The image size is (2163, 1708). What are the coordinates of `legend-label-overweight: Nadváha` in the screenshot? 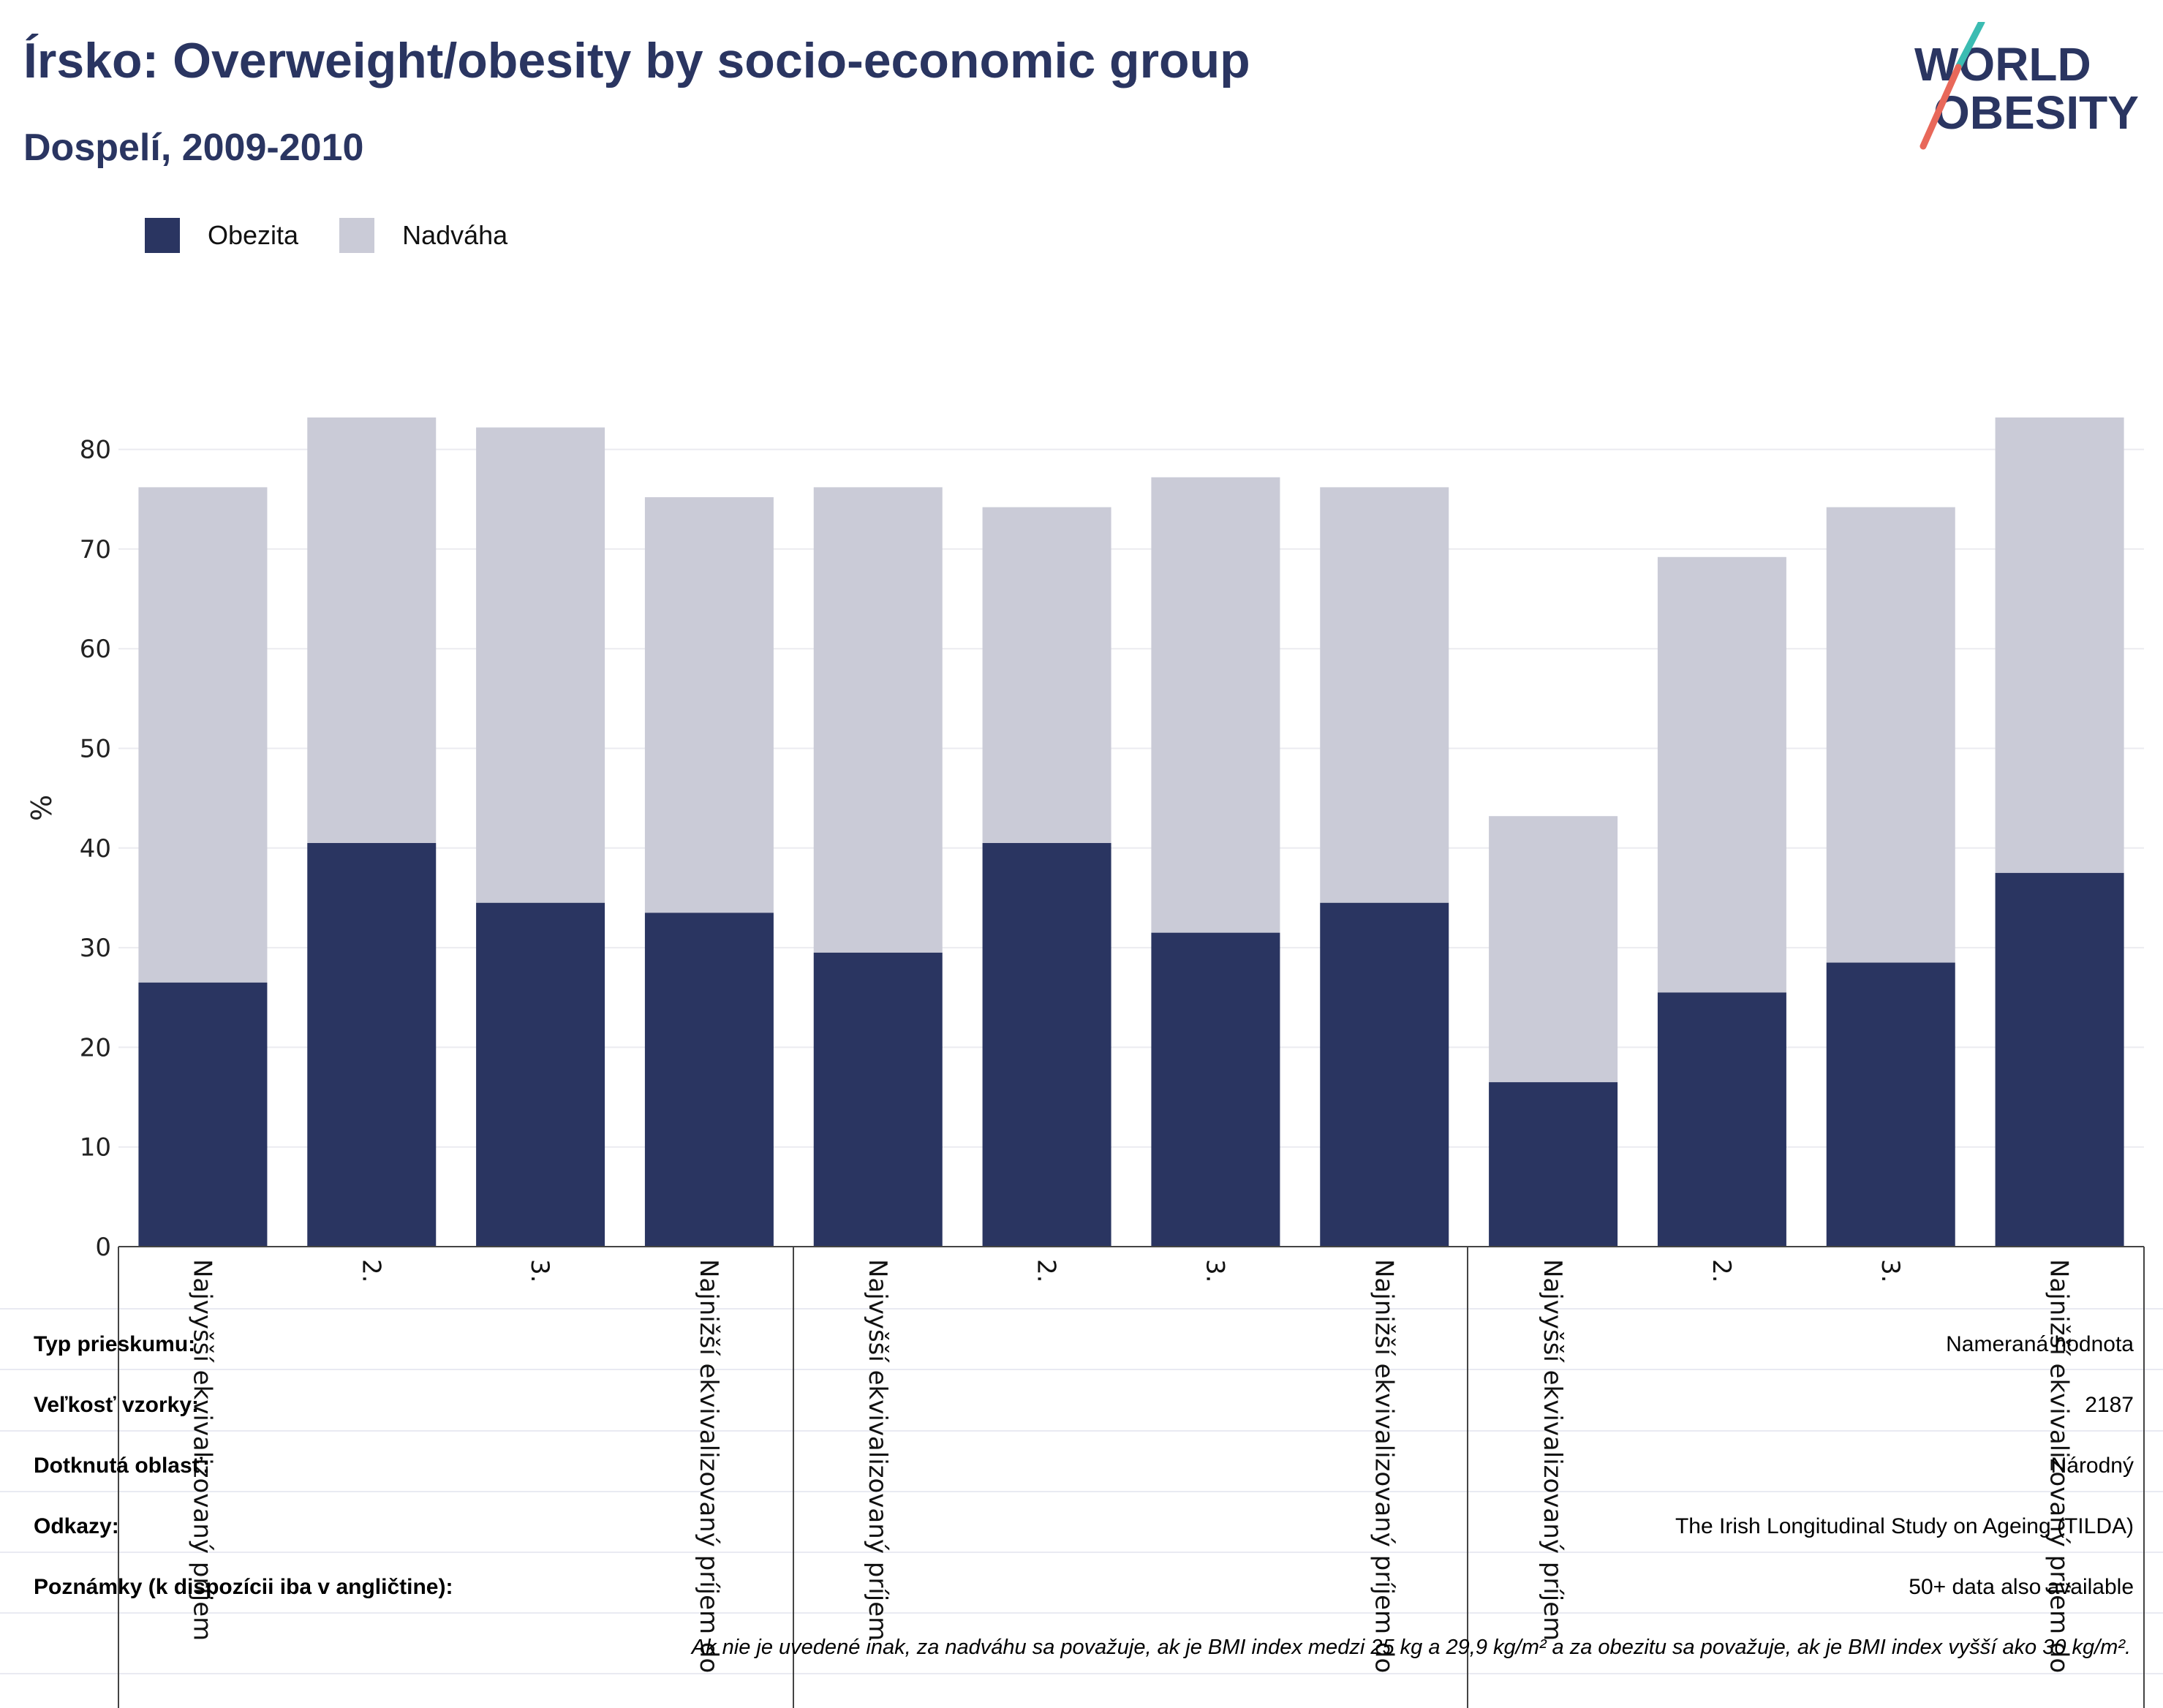 It's located at (455, 235).